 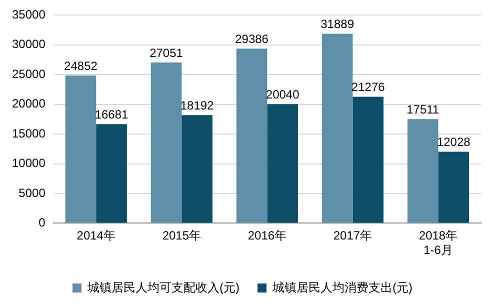 I want to click on x-tick-label: 2015年, so click(x=182, y=235).